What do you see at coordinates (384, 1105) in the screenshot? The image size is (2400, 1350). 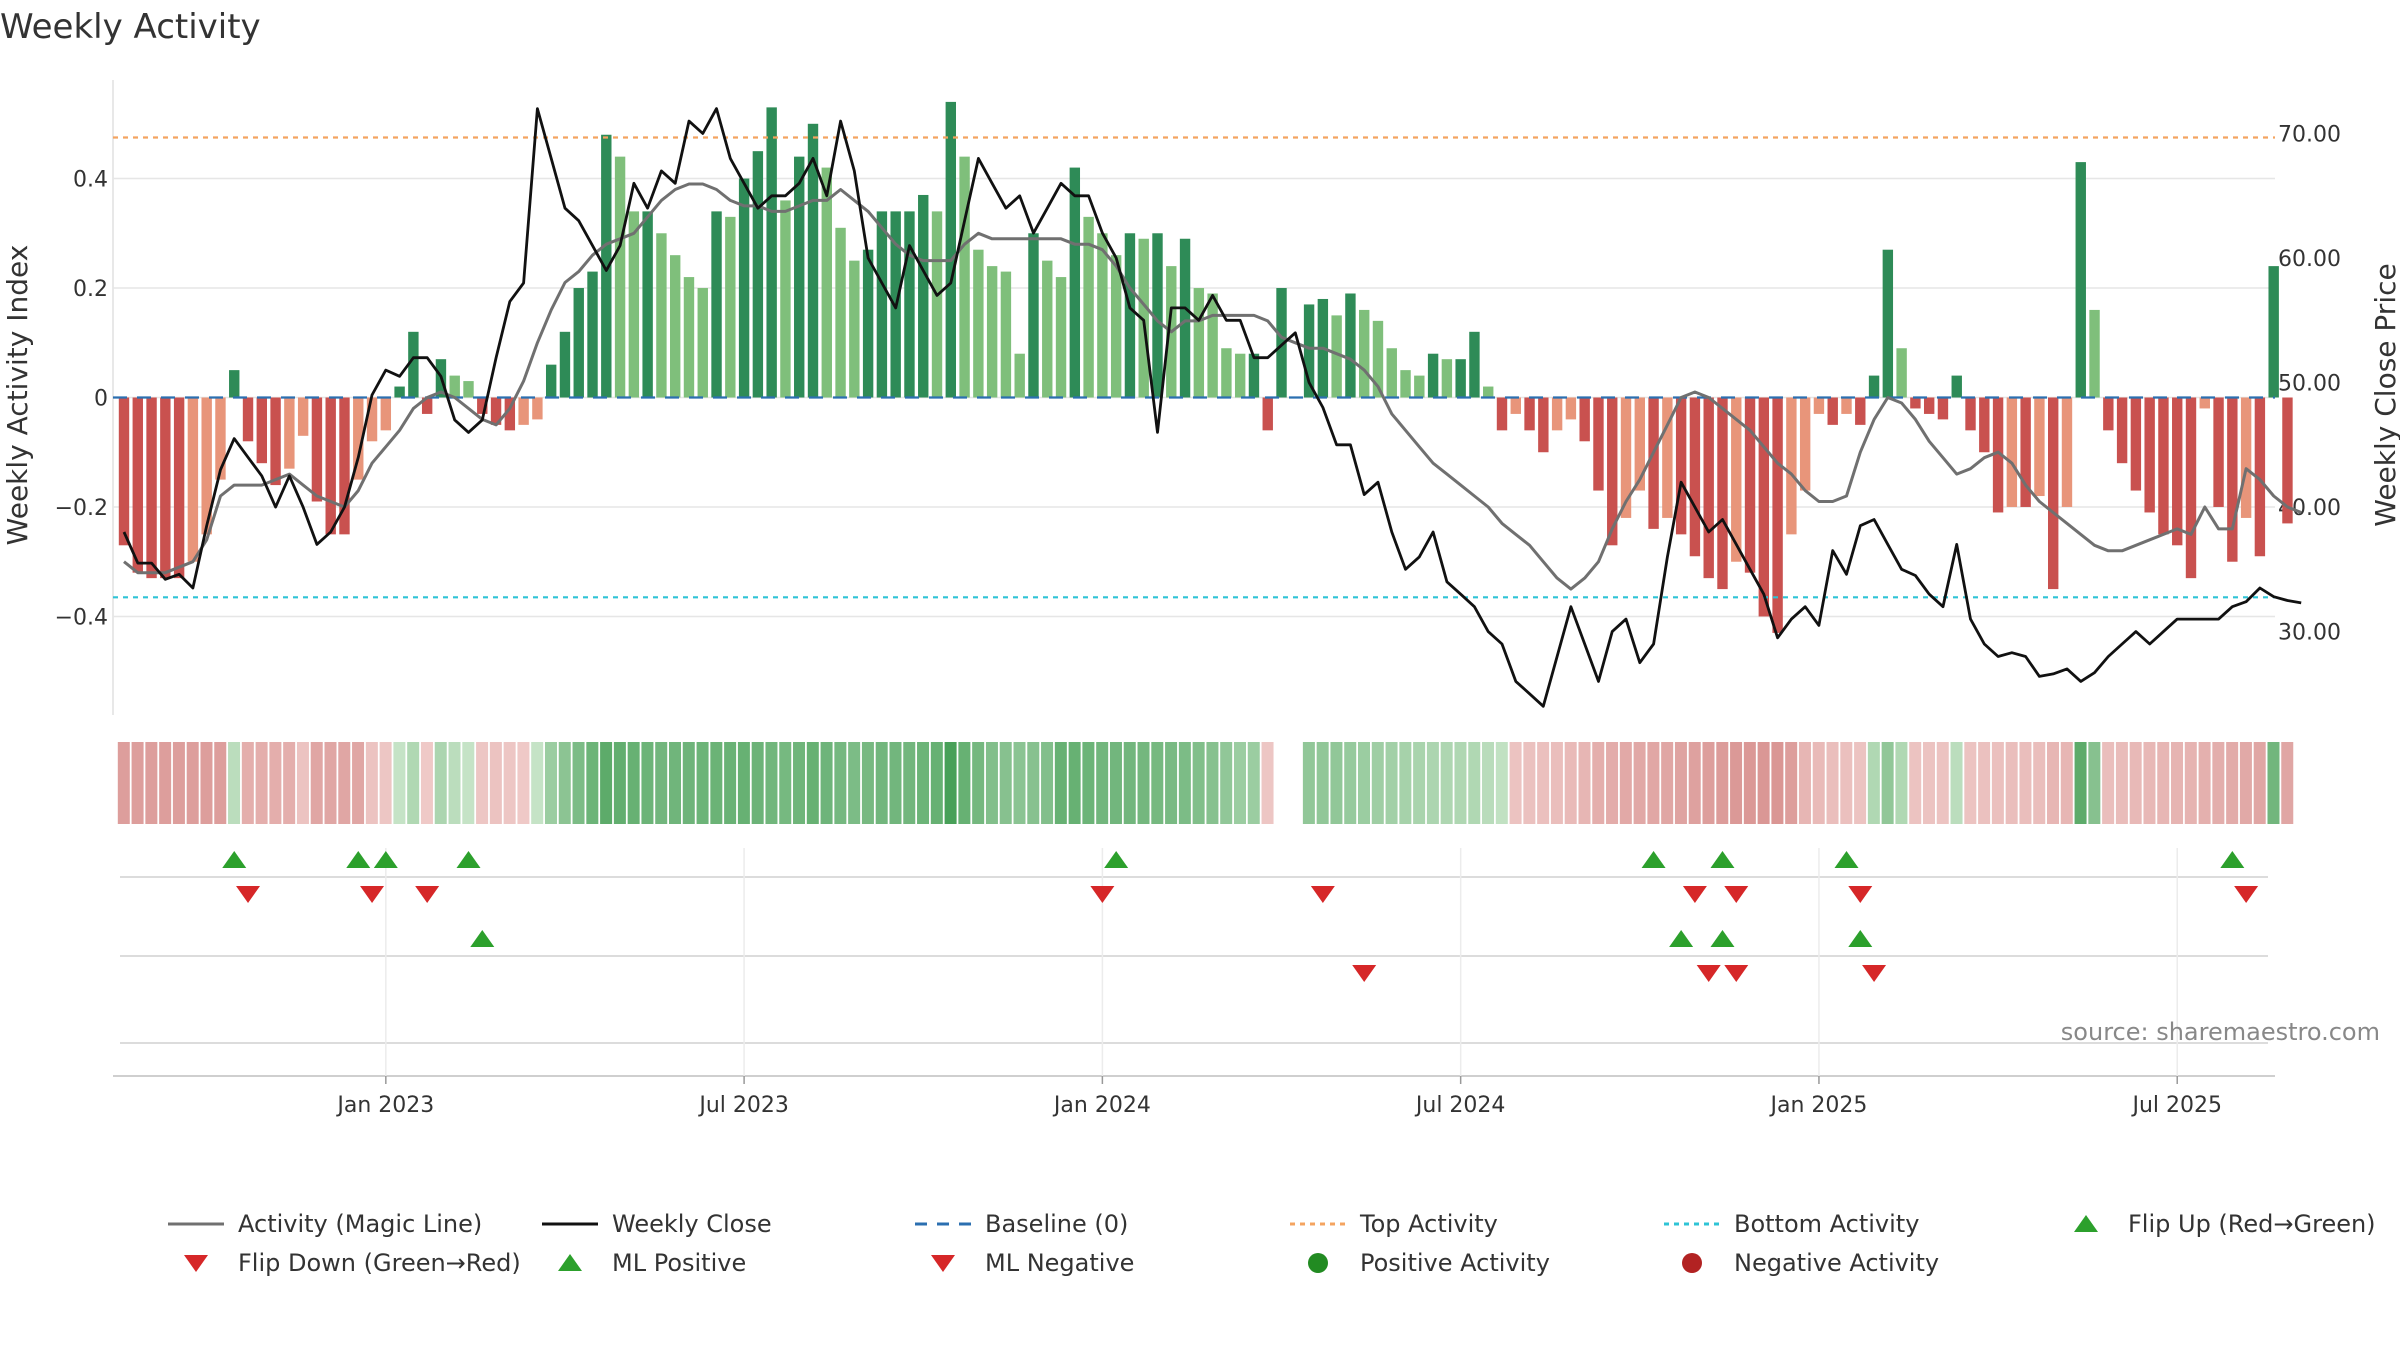 I see `x-tick-label: Jan 2023` at bounding box center [384, 1105].